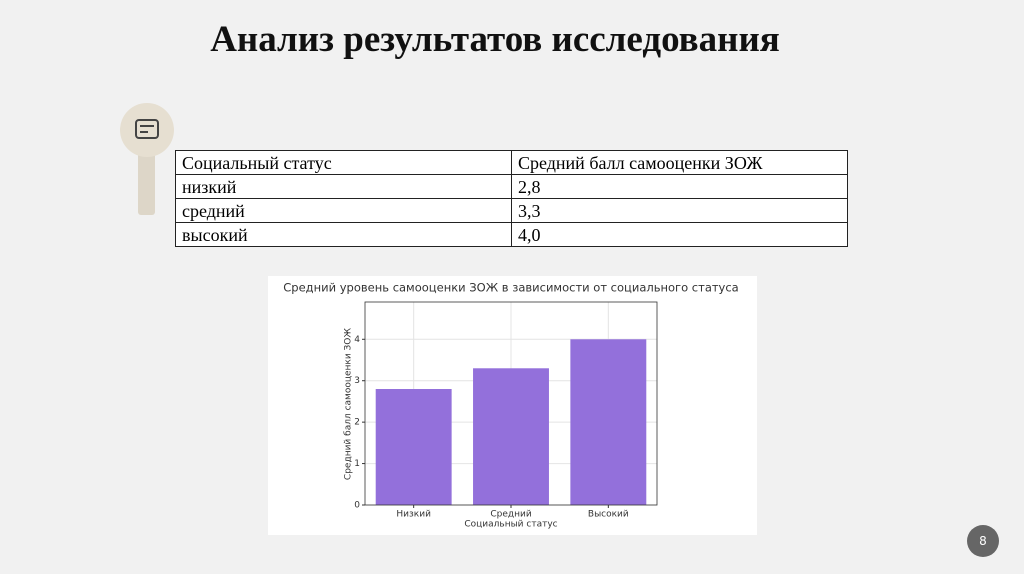 The width and height of the screenshot is (1024, 574). What do you see at coordinates (983, 541) in the screenshot?
I see `page-number: 8` at bounding box center [983, 541].